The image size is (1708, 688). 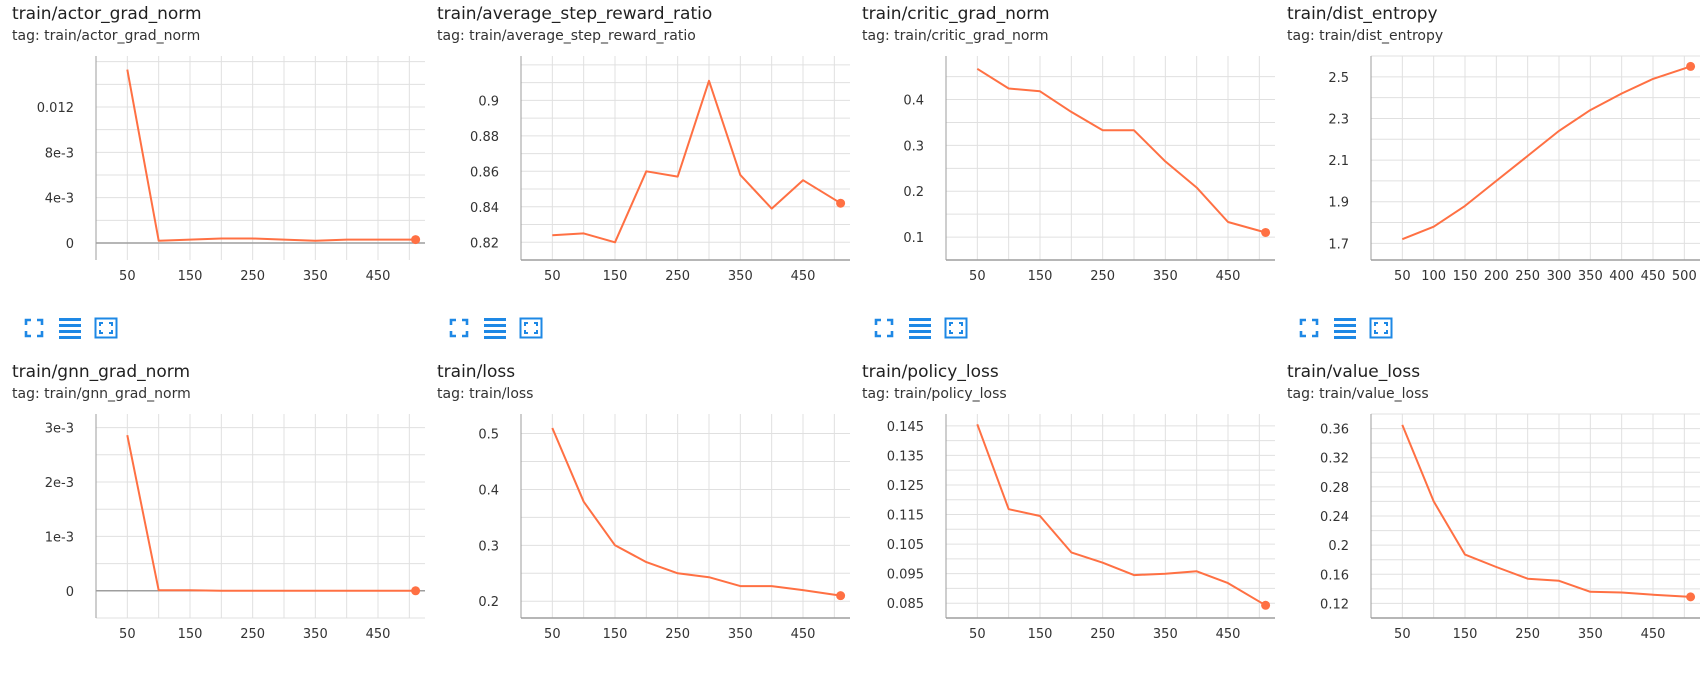 I want to click on card-title: train/policy_loss, so click(x=930, y=372).